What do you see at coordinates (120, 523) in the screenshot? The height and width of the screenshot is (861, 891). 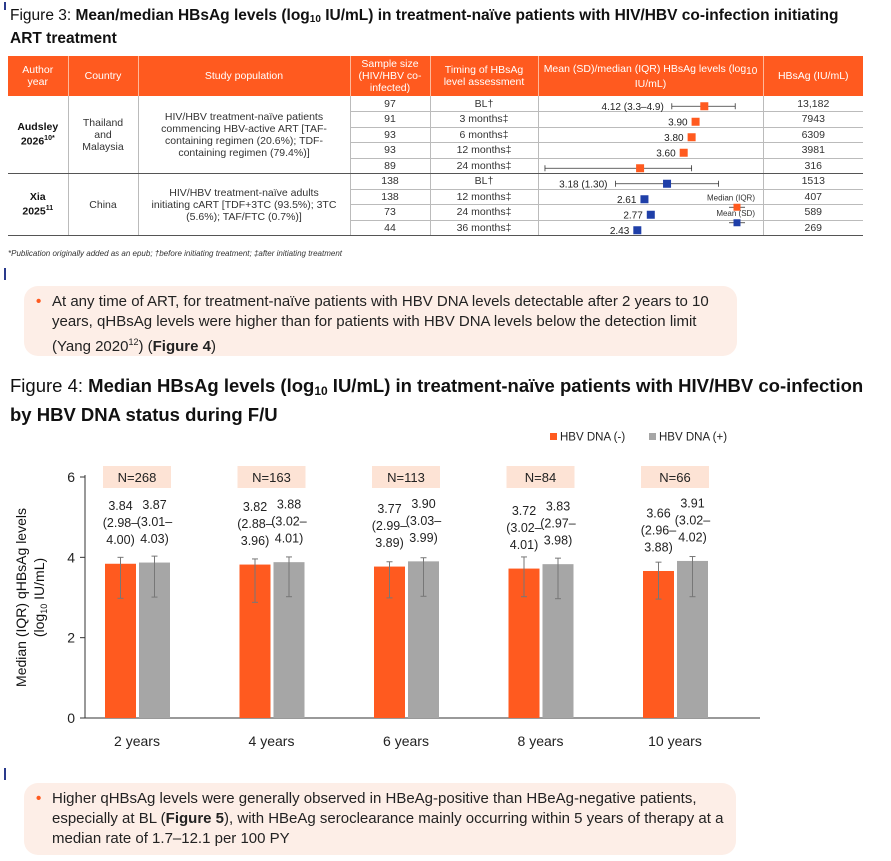 I see `data-label: (2.98–` at bounding box center [120, 523].